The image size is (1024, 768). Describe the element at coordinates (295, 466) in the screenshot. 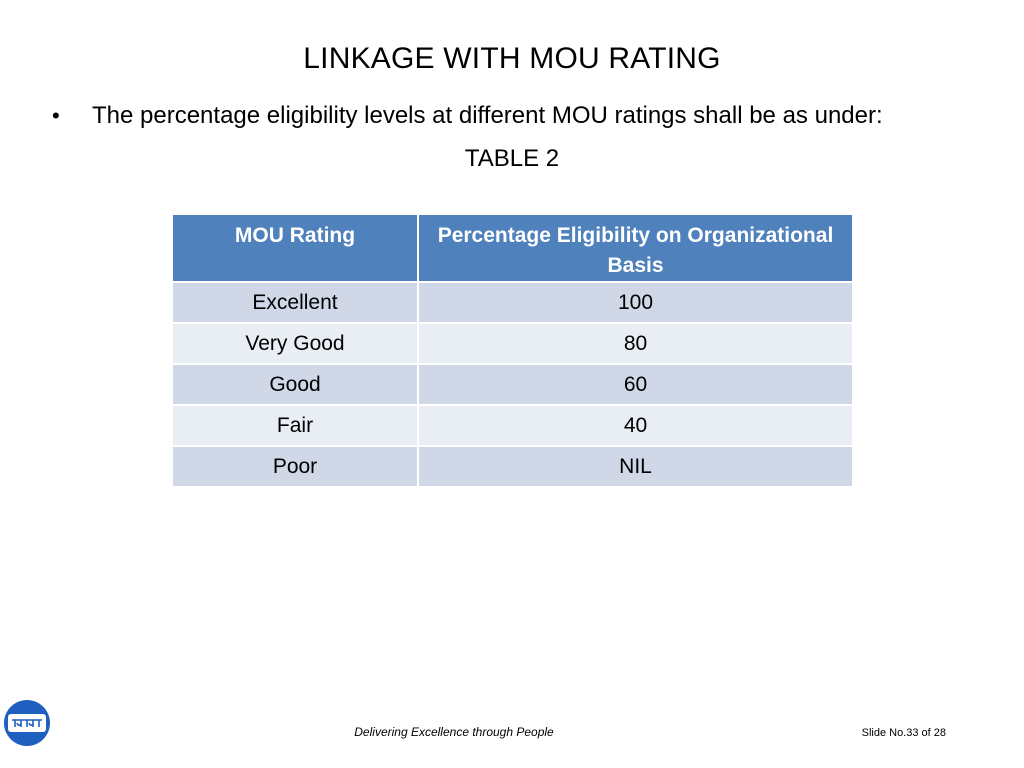

I see `cell-rating: Poor` at that location.